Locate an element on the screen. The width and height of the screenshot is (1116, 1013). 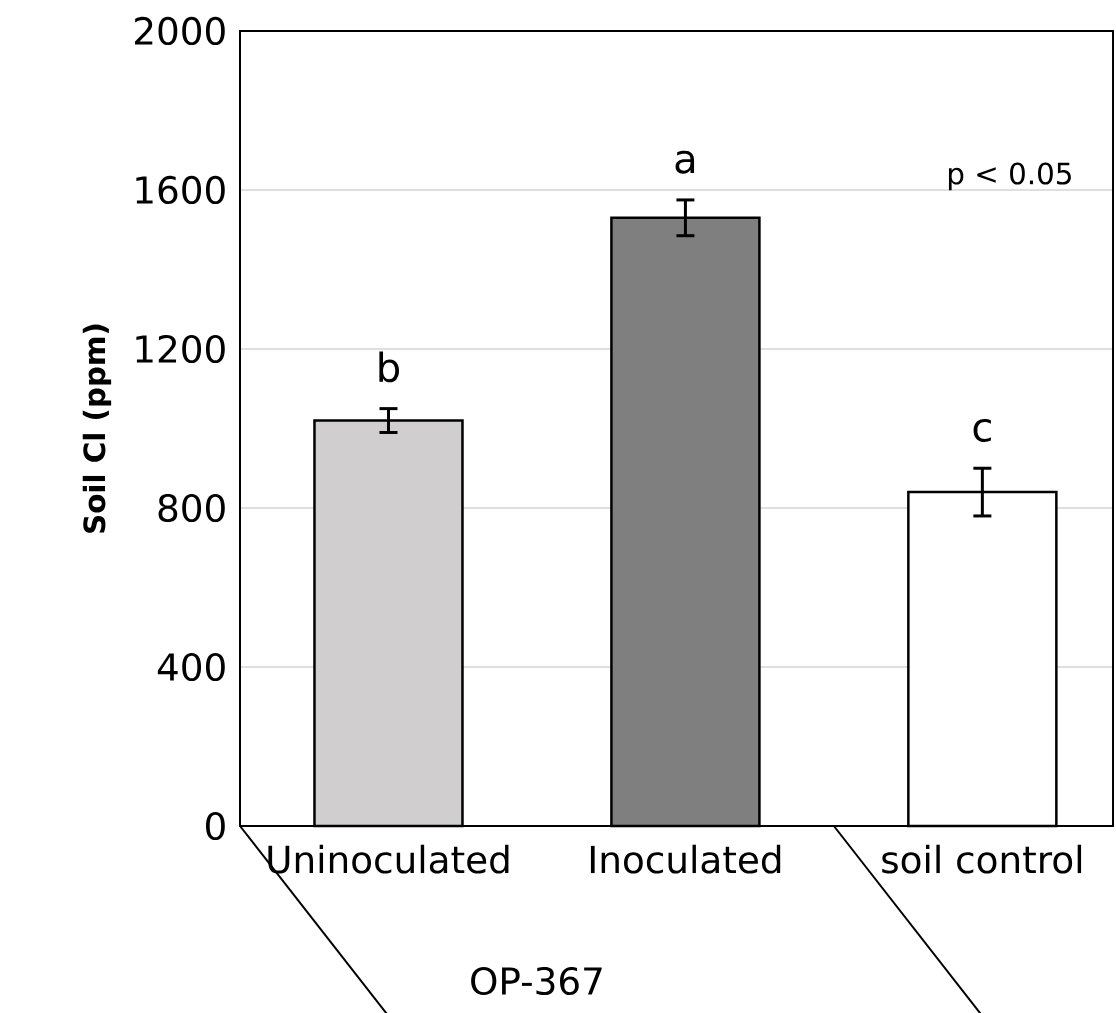
text: OP-367 is located at coordinates (536, 981).